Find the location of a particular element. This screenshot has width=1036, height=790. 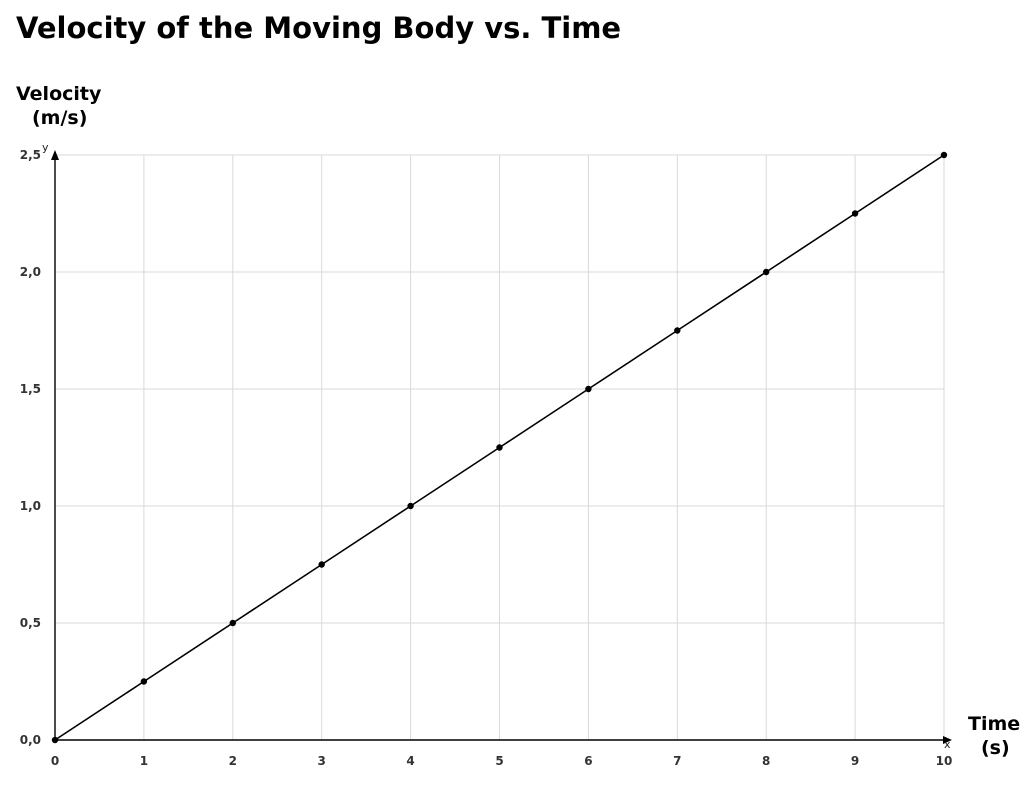

y-axis-letter: y is located at coordinates (45, 147).